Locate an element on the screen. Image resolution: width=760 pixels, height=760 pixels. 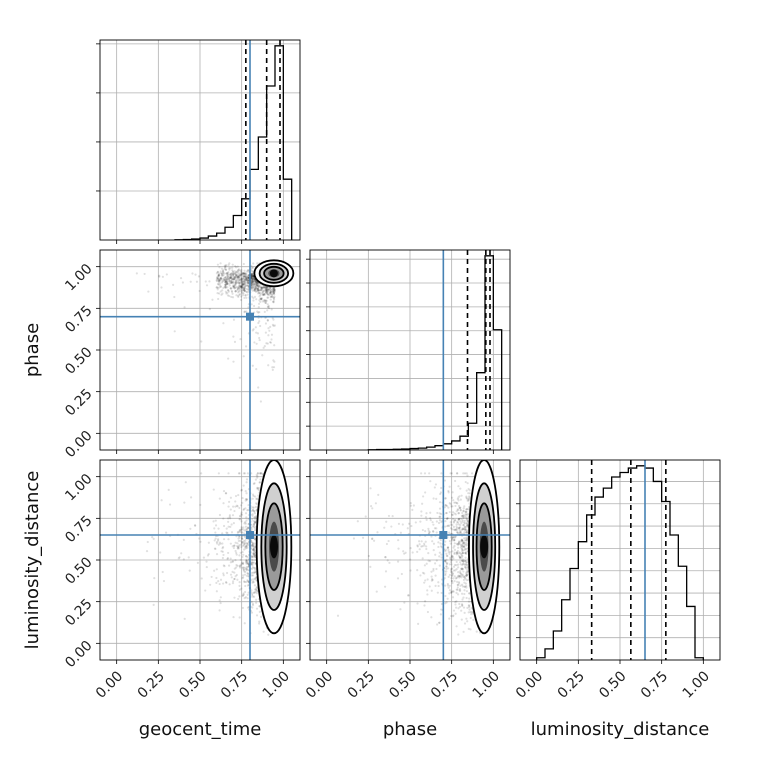
x-tick-label: 0.25 is located at coordinates (151, 684).